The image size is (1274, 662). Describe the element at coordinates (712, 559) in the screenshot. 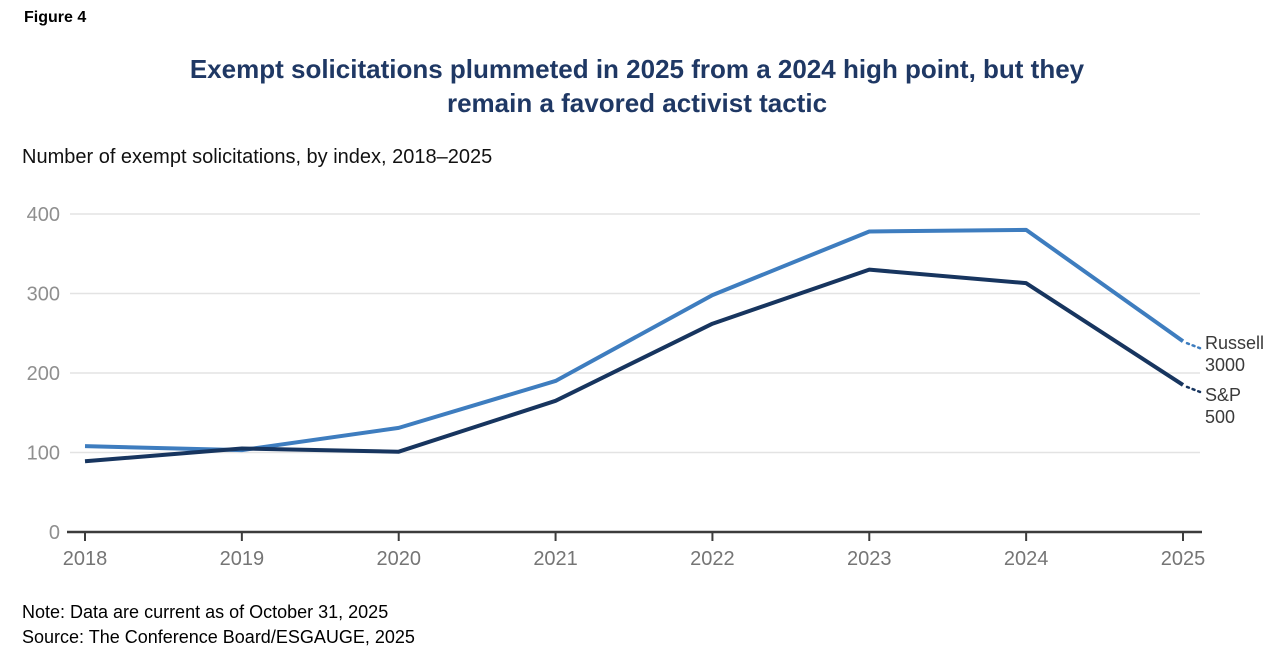

I see `x-tick-label-2022: 2022` at that location.